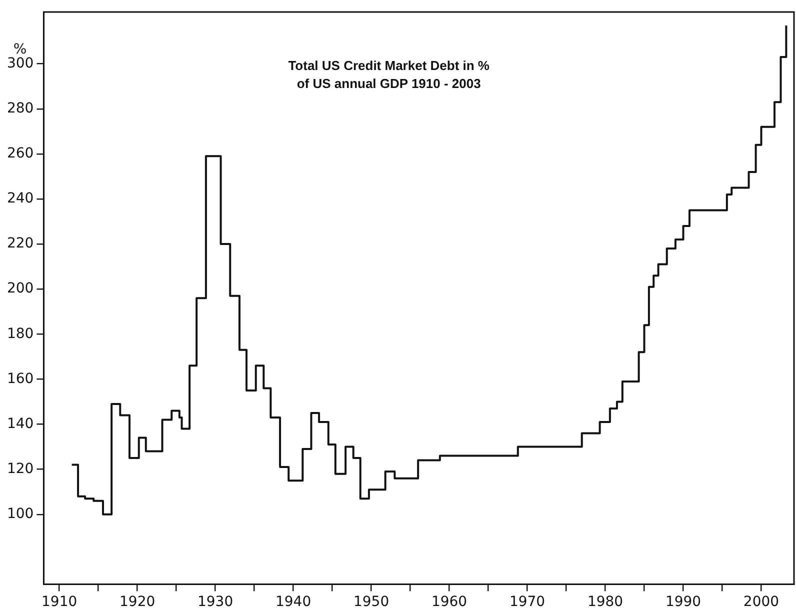 The image size is (796, 614). I want to click on x-tick-label: 2000, so click(761, 602).